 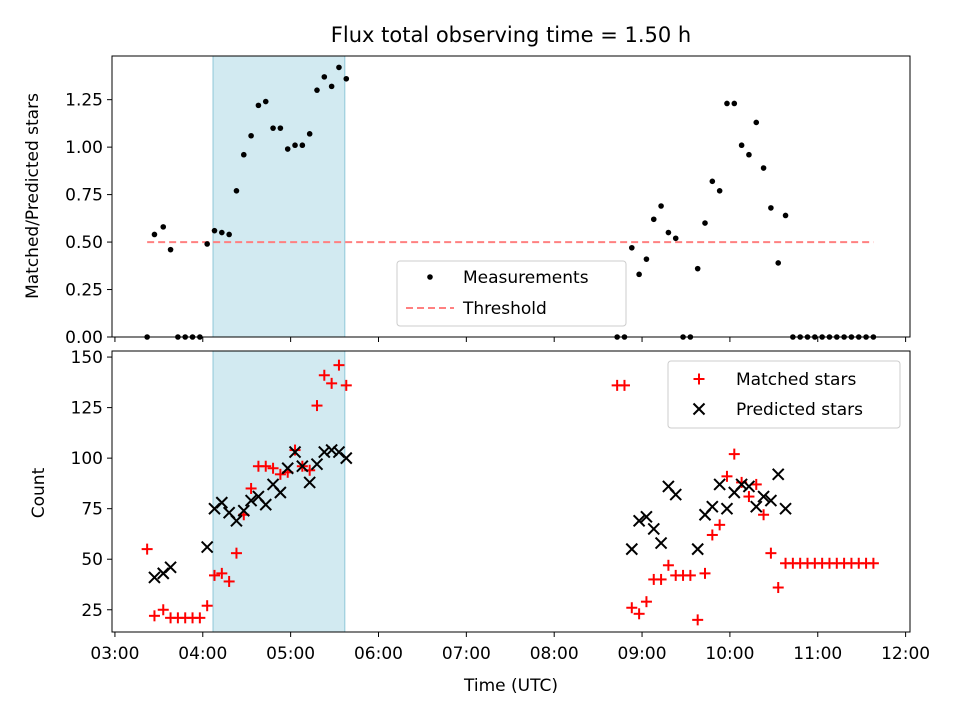 I want to click on legend-matched-label: Matched stars, so click(x=796, y=380).